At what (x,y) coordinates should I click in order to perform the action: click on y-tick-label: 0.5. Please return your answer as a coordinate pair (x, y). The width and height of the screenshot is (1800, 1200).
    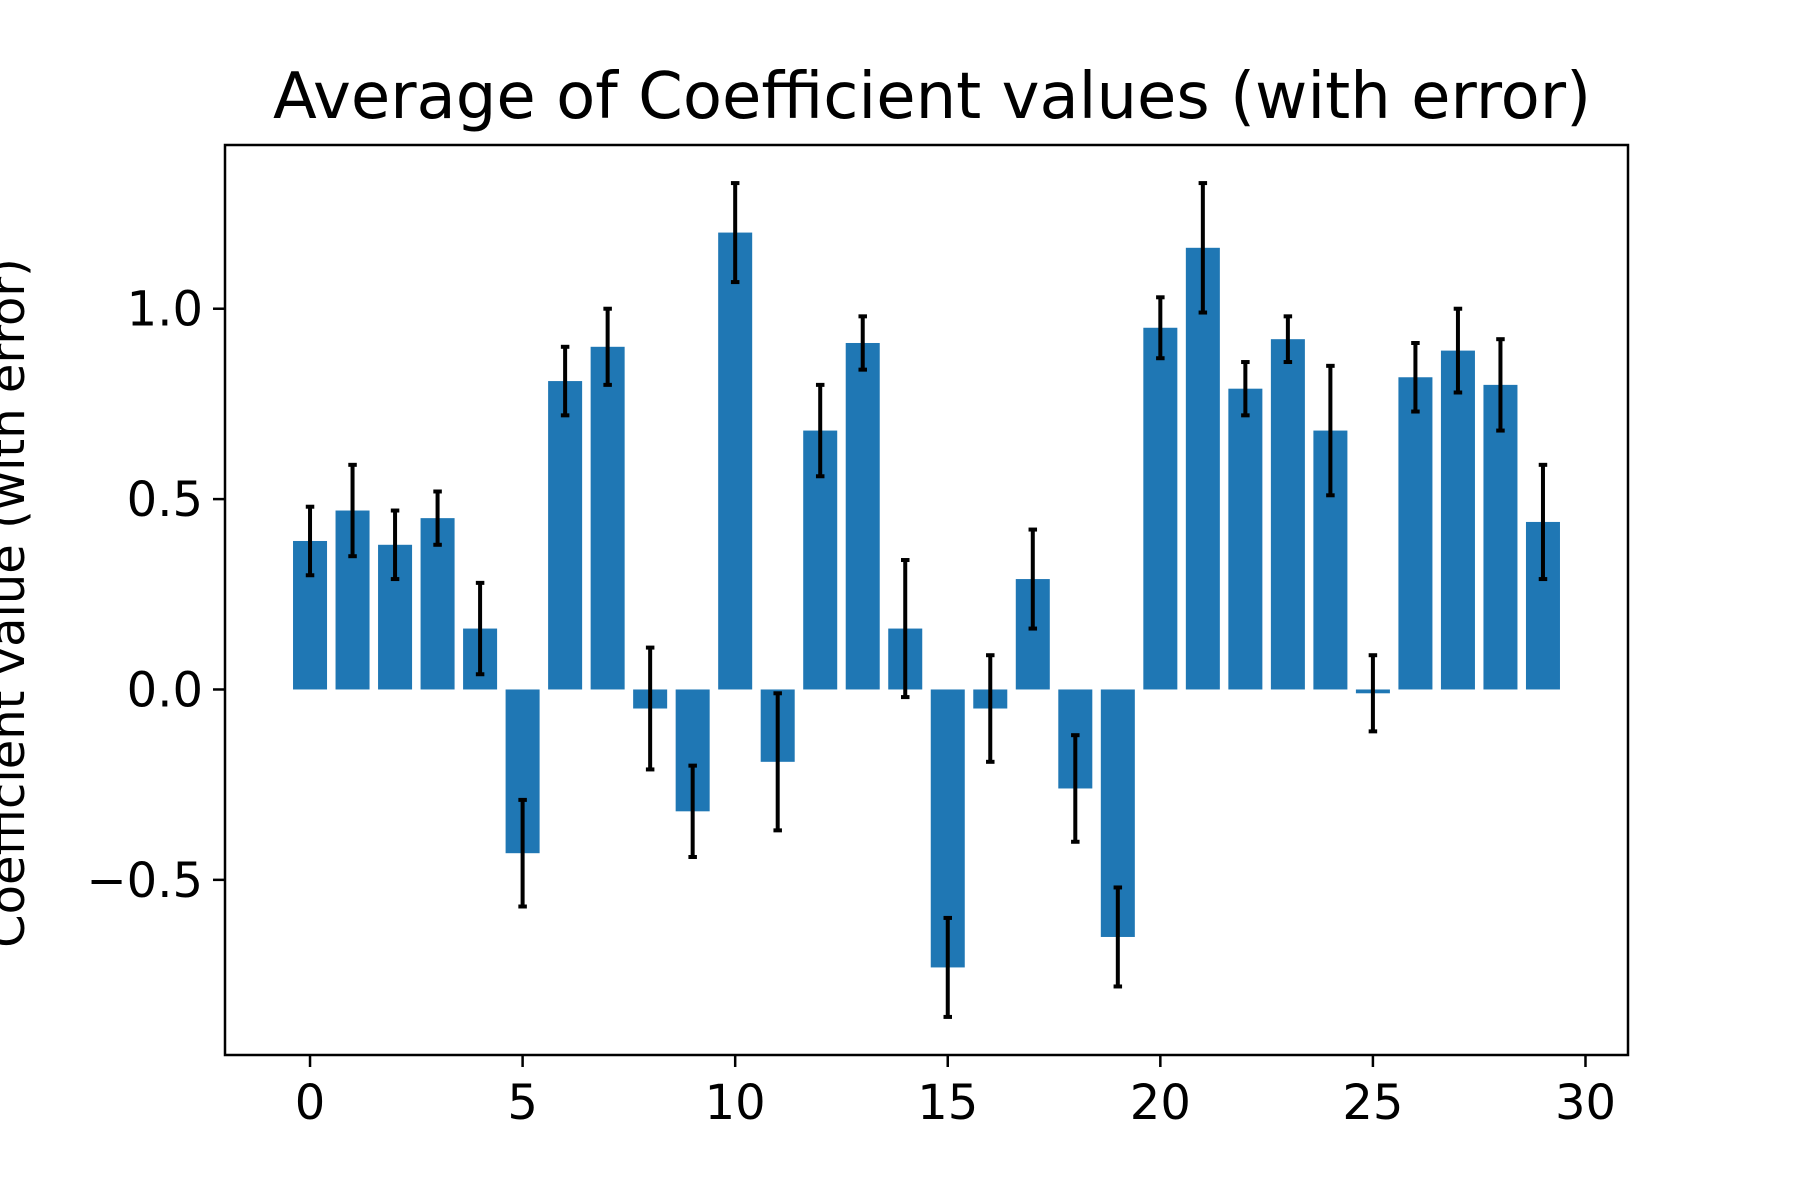
    Looking at the image, I should click on (165, 500).